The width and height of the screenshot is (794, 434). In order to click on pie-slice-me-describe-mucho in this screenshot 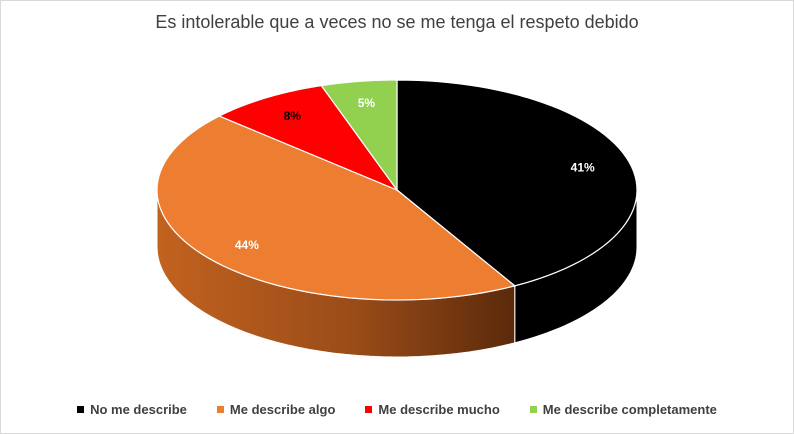, I will do `click(308, 138)`.